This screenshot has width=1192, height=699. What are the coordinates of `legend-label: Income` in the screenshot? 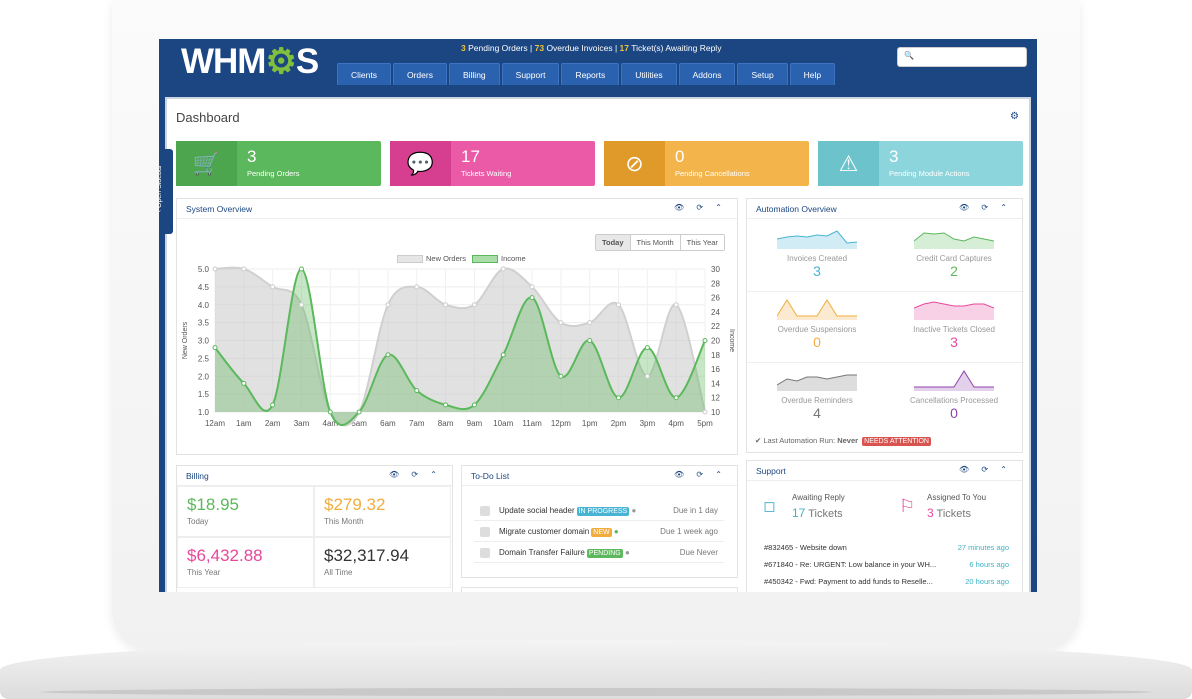 It's located at (513, 258).